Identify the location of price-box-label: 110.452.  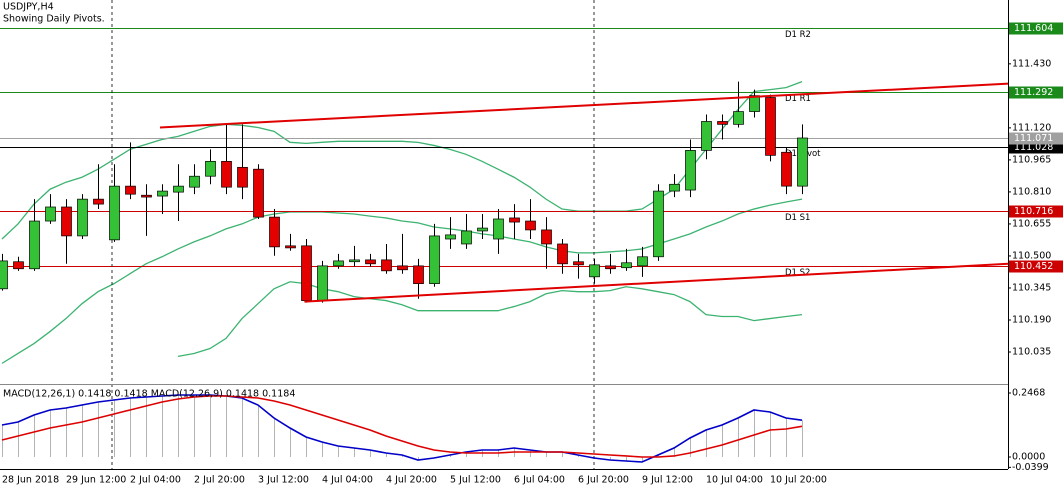
(1033, 266).